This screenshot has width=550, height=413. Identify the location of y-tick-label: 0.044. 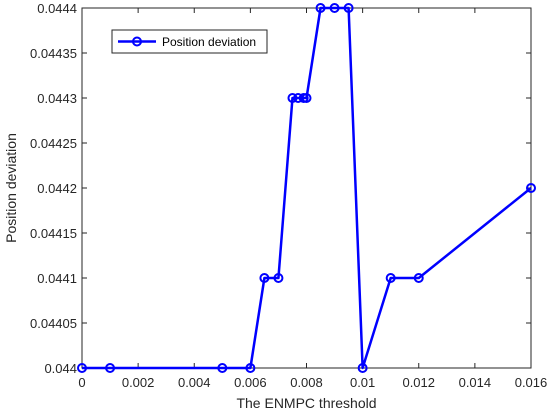
(60, 368).